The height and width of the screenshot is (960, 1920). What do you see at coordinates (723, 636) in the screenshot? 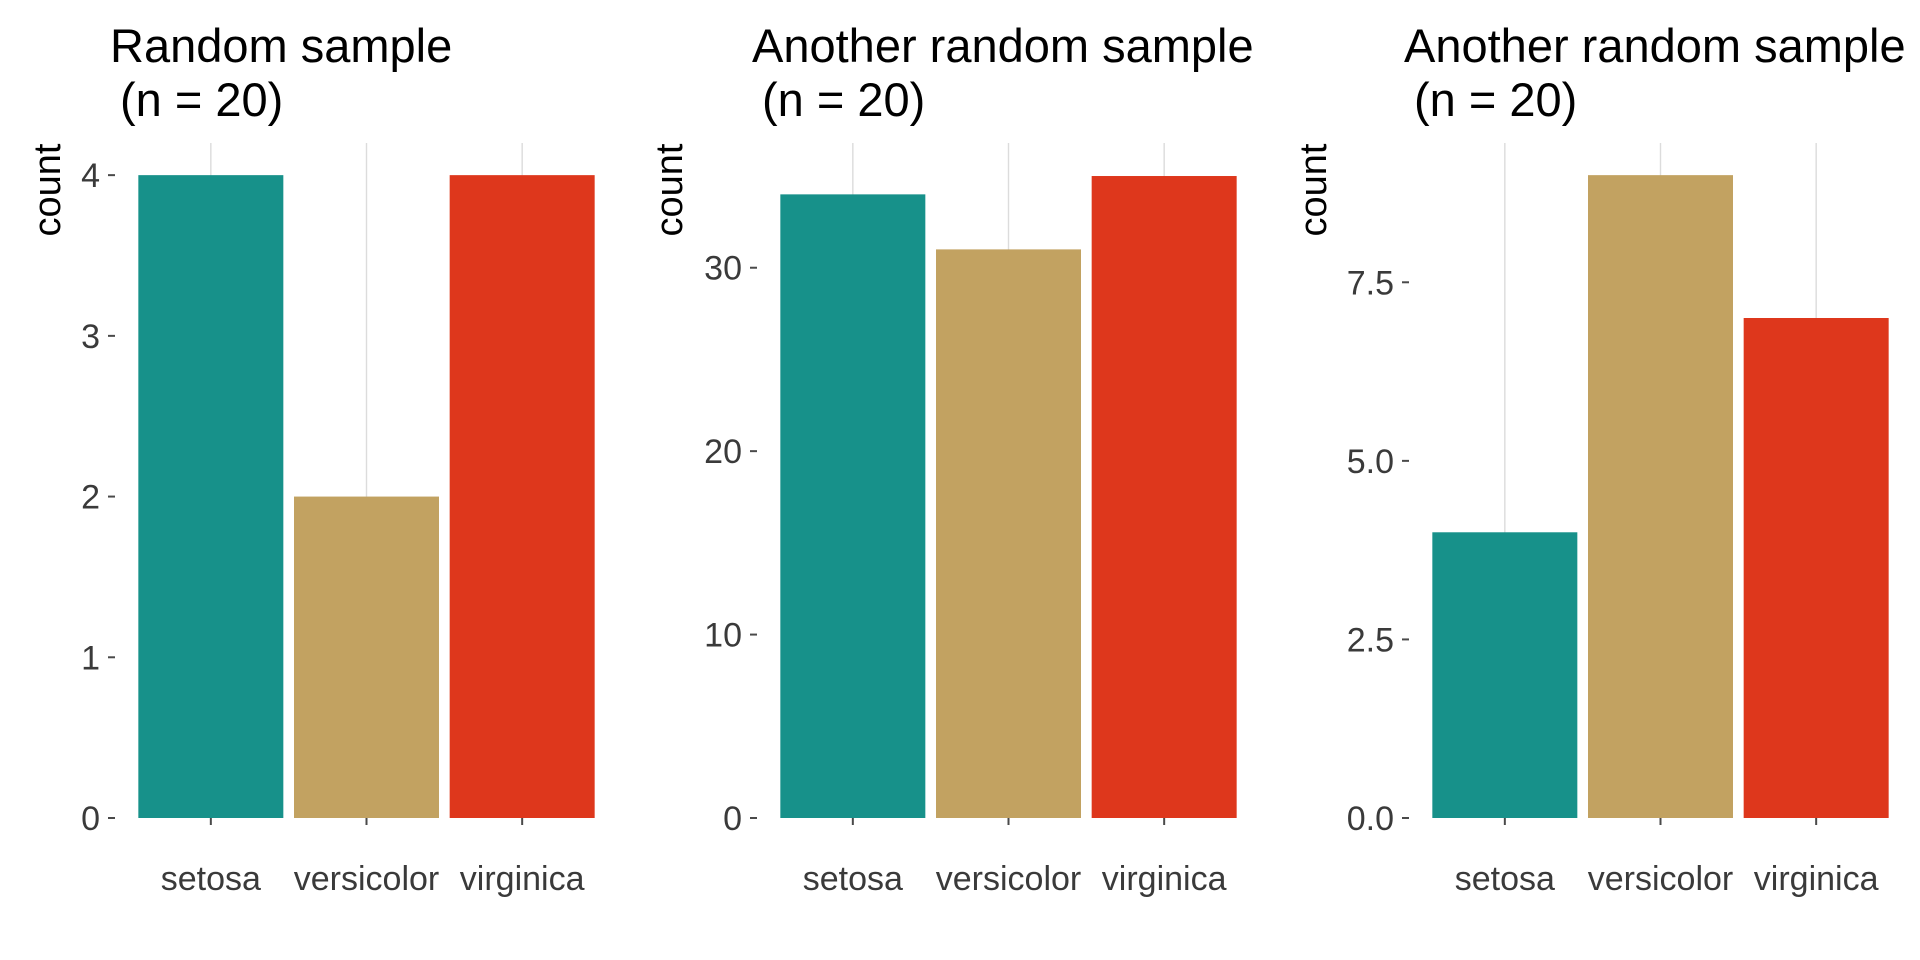
I see `y-tick-label: 10` at bounding box center [723, 636].